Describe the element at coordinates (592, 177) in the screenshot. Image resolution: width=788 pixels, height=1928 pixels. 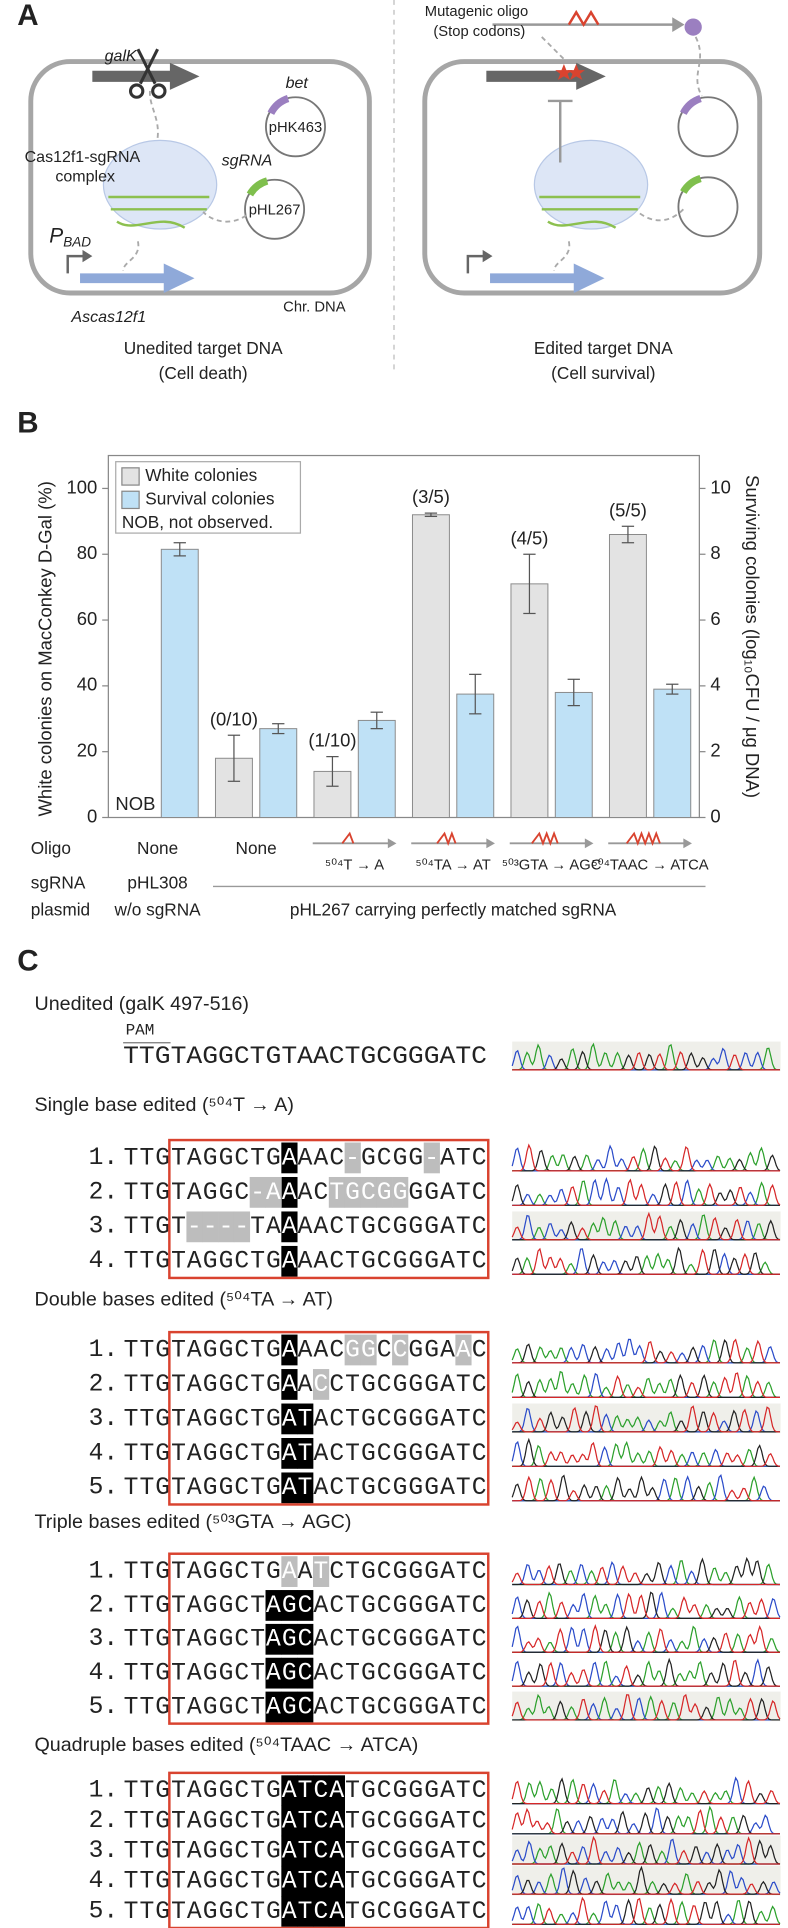
I see `chromosome` at that location.